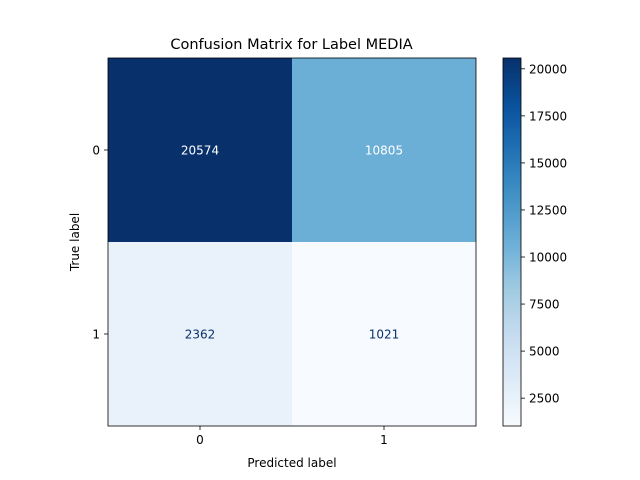  What do you see at coordinates (548, 210) in the screenshot?
I see `colorbar-tick-label: 12500` at bounding box center [548, 210].